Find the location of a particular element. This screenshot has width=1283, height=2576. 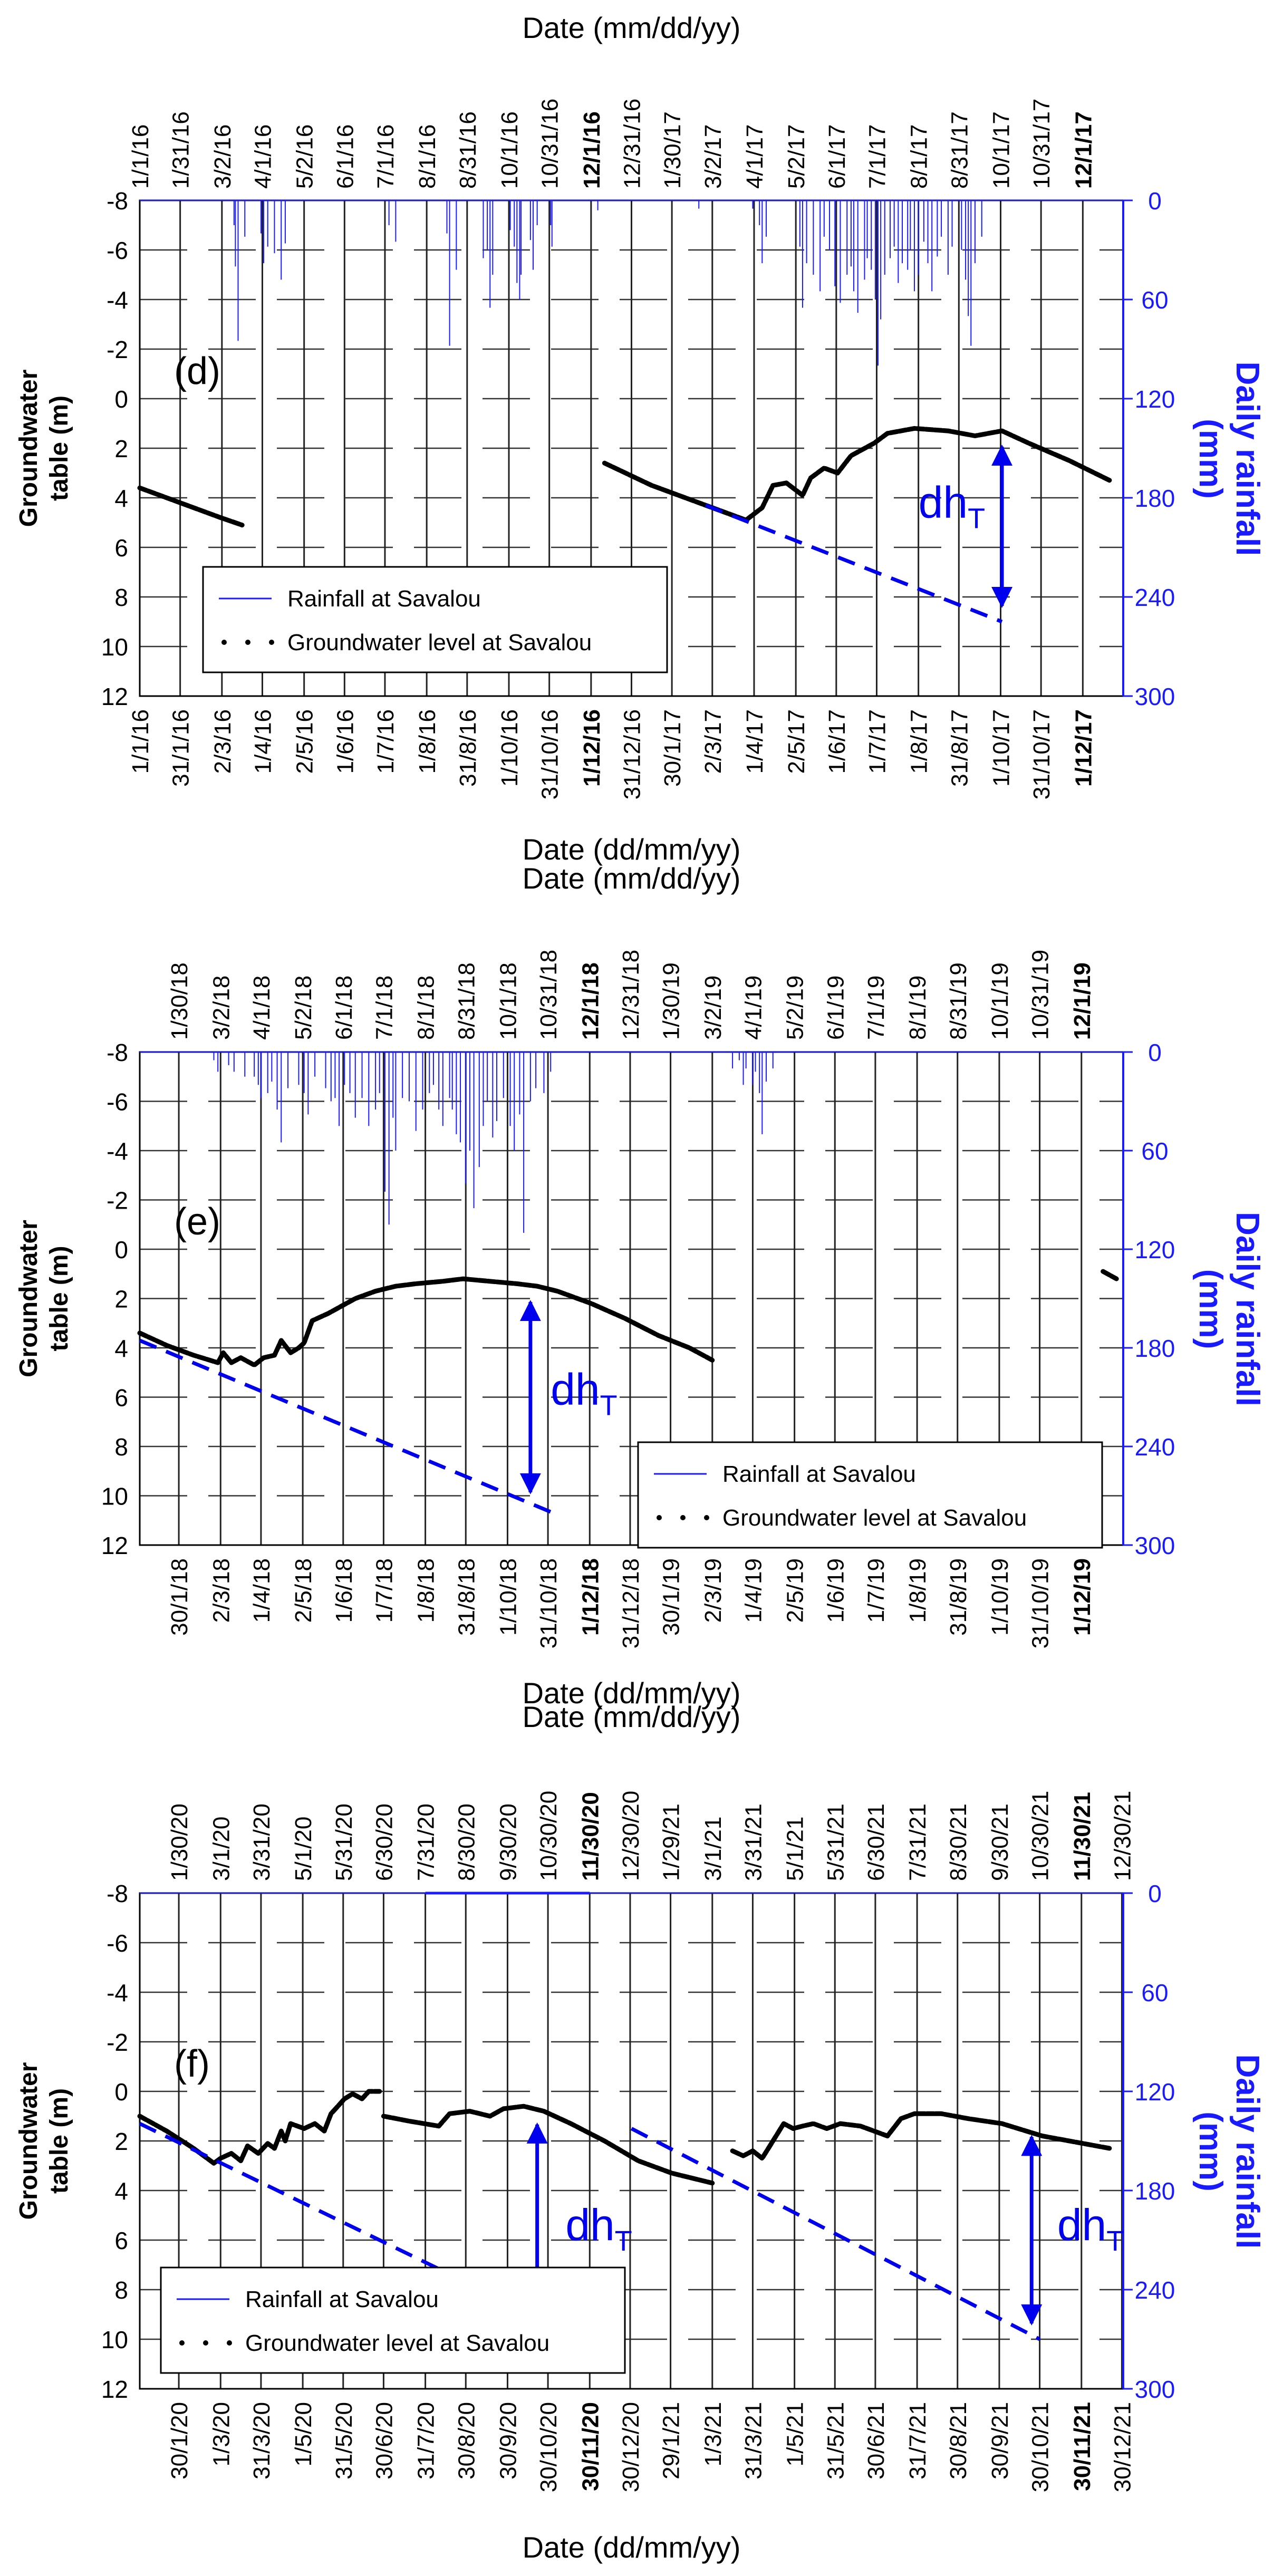

top-tick-label: 10/30/20 is located at coordinates (549, 1836).